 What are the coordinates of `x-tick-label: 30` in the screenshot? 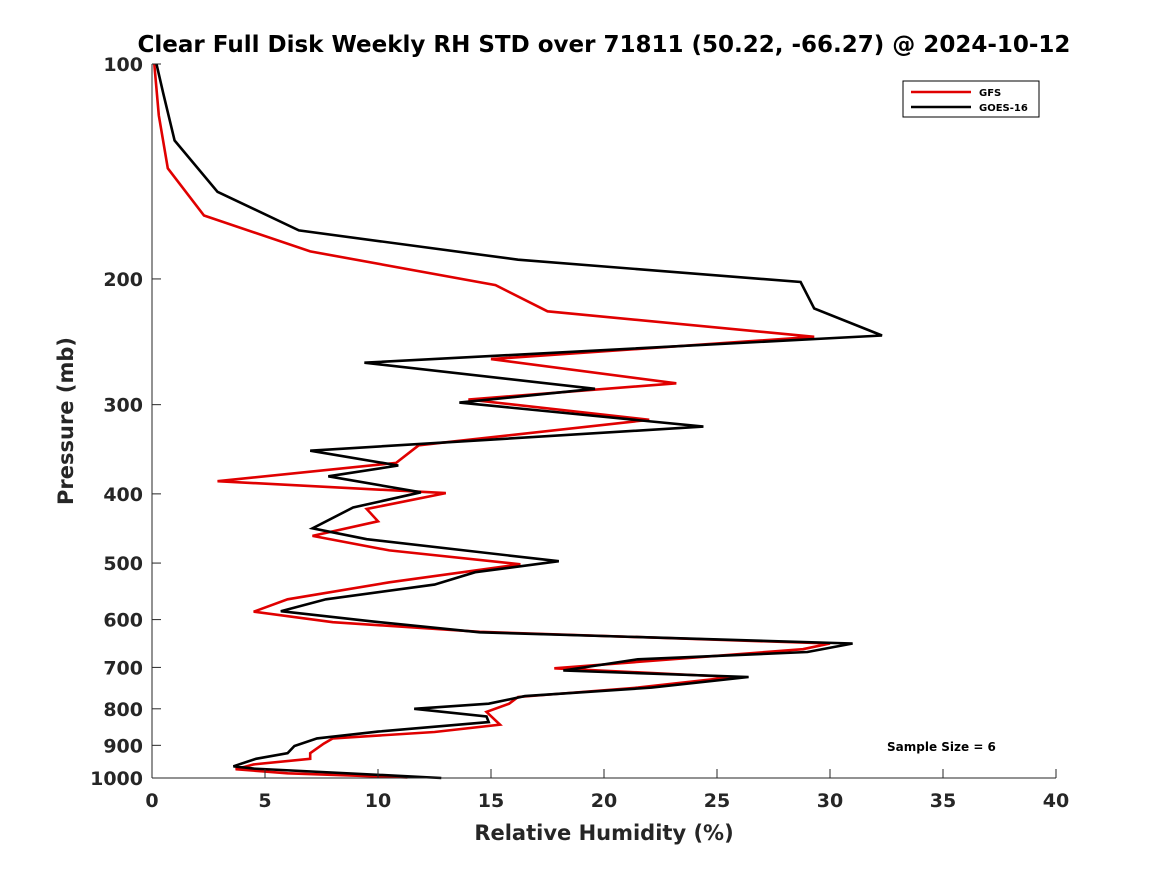 It's located at (830, 801).